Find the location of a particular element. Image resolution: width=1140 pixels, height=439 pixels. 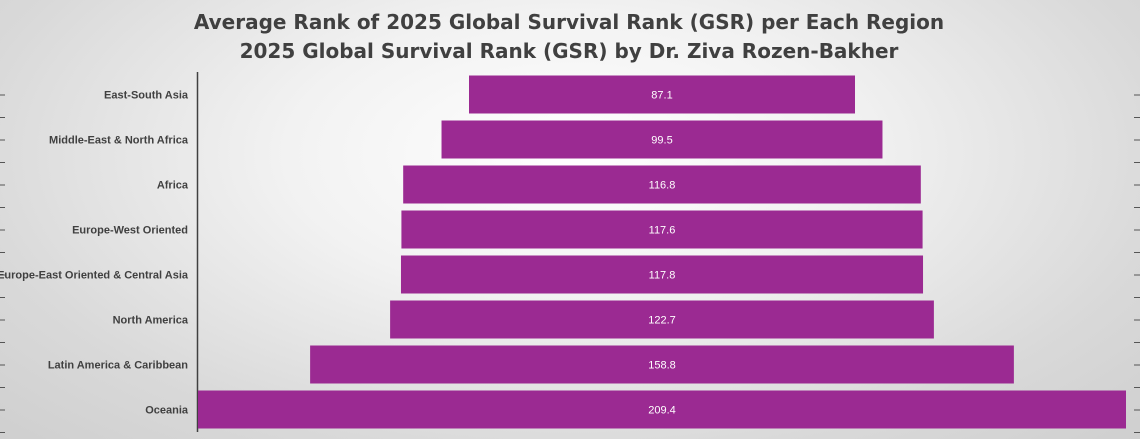

category-label: Europe-East Oriented & Central Asia is located at coordinates (94, 276).